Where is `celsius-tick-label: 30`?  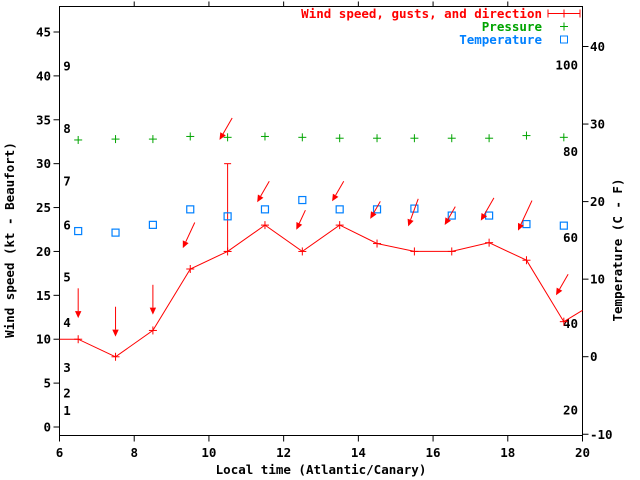
celsius-tick-label: 30 is located at coordinates (597, 124).